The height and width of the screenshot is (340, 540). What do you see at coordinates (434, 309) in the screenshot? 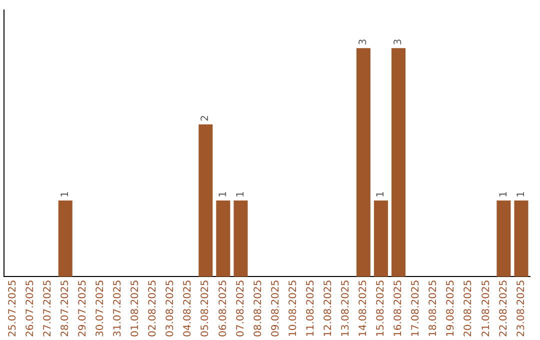
I see `x-tick-label: 18.08.2025` at bounding box center [434, 309].